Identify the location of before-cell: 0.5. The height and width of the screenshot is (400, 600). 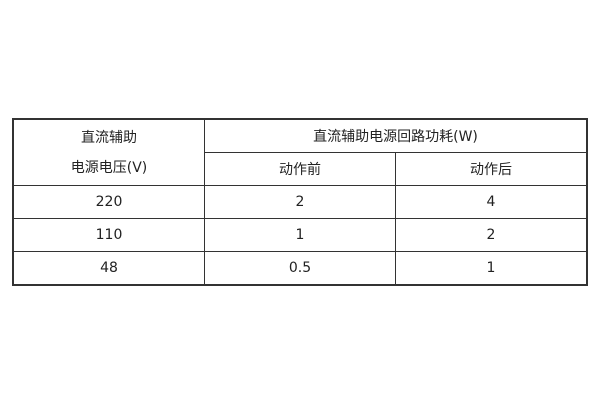
(300, 268).